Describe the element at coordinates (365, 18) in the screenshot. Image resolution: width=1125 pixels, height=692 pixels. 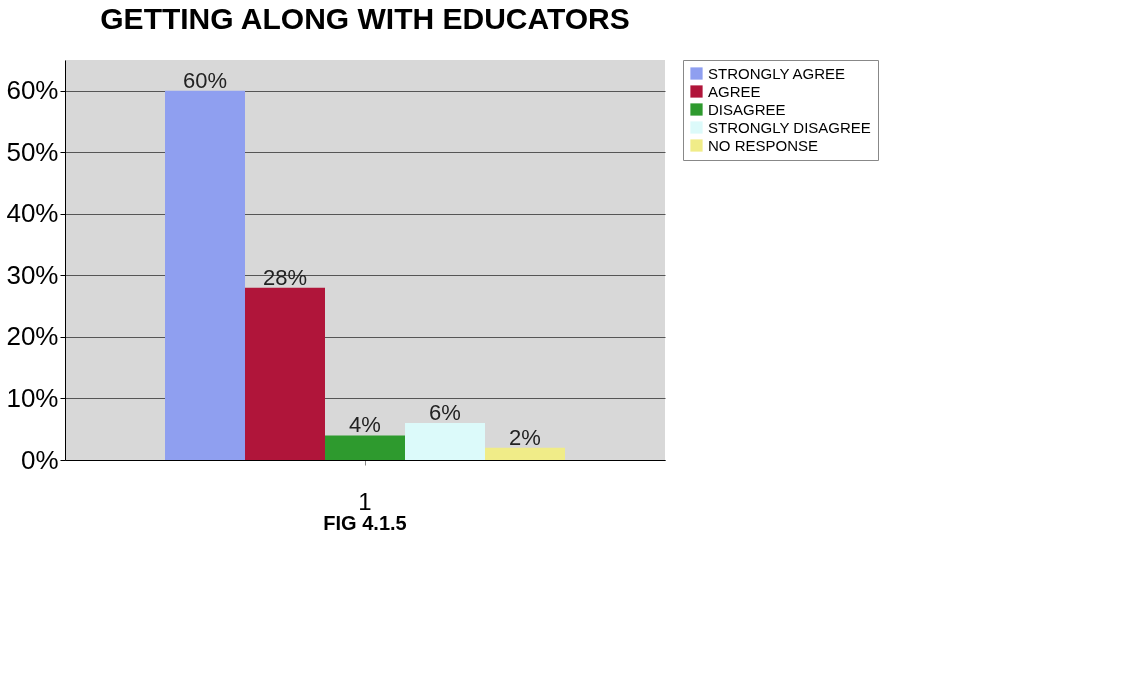
I see `chart-title: GETTING ALONG WITH EDUCATORS` at that location.